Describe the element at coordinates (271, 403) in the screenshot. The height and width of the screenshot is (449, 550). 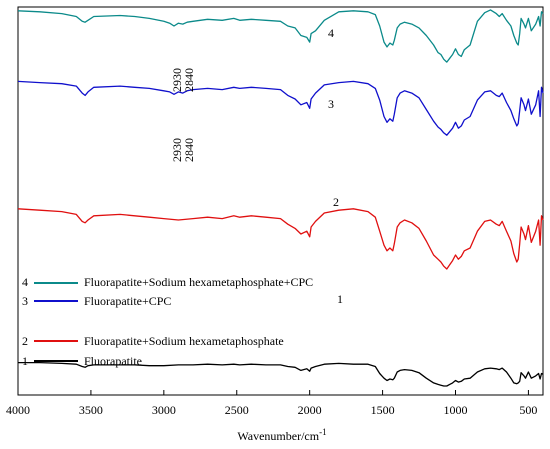
I see `x-axis-ticks: 4000 3500 3000 2500 2000 1500 1000 500` at that location.